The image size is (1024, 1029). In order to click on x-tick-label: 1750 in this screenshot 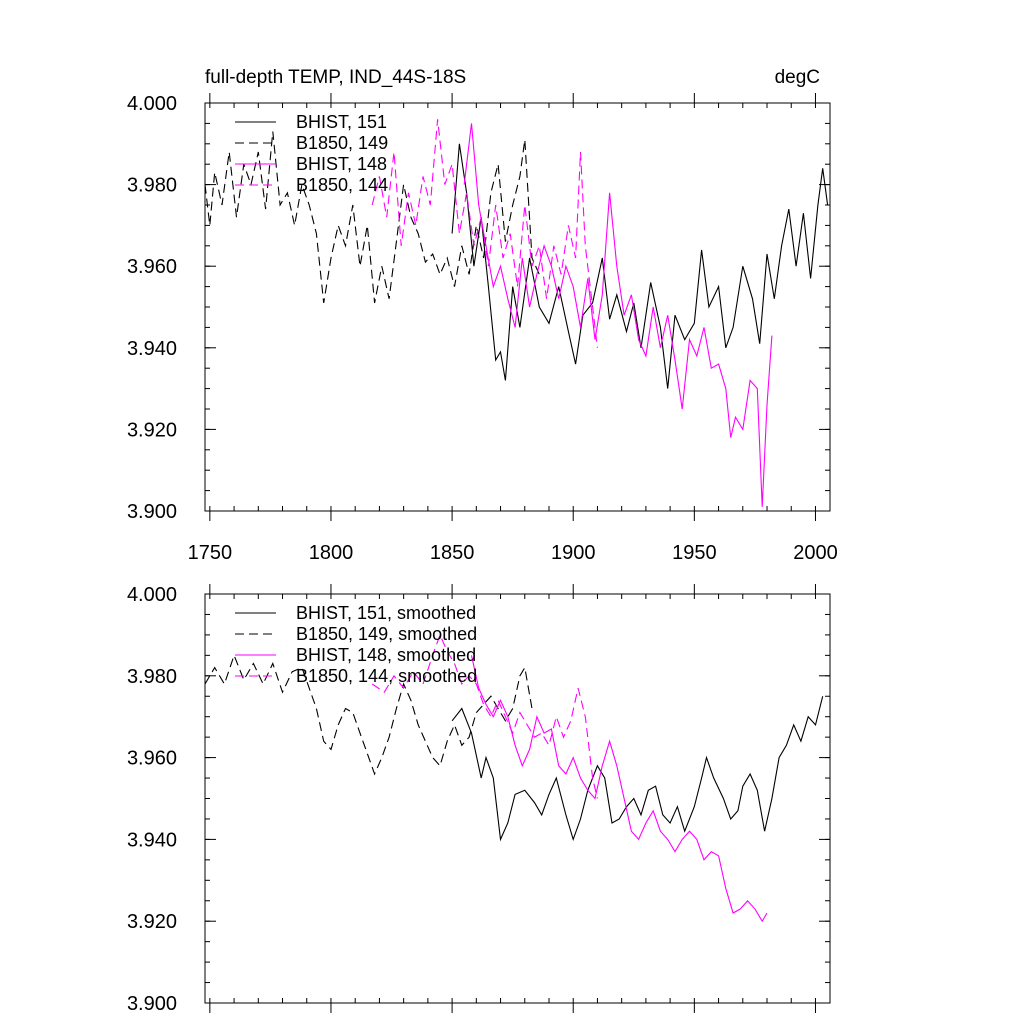, I will do `click(210, 553)`.